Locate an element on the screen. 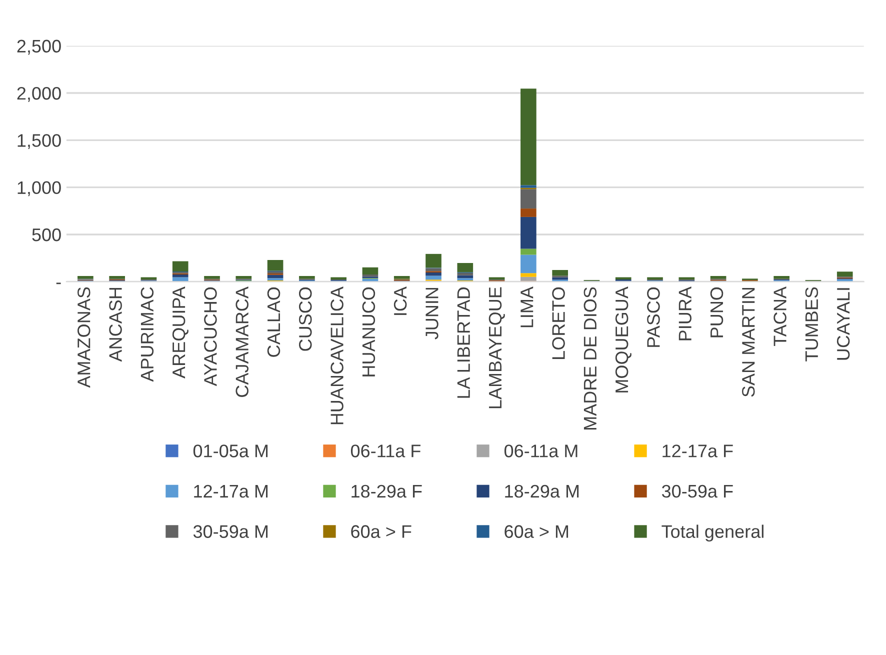  x-tick-label: HUANCAVELICA is located at coordinates (337, 355).